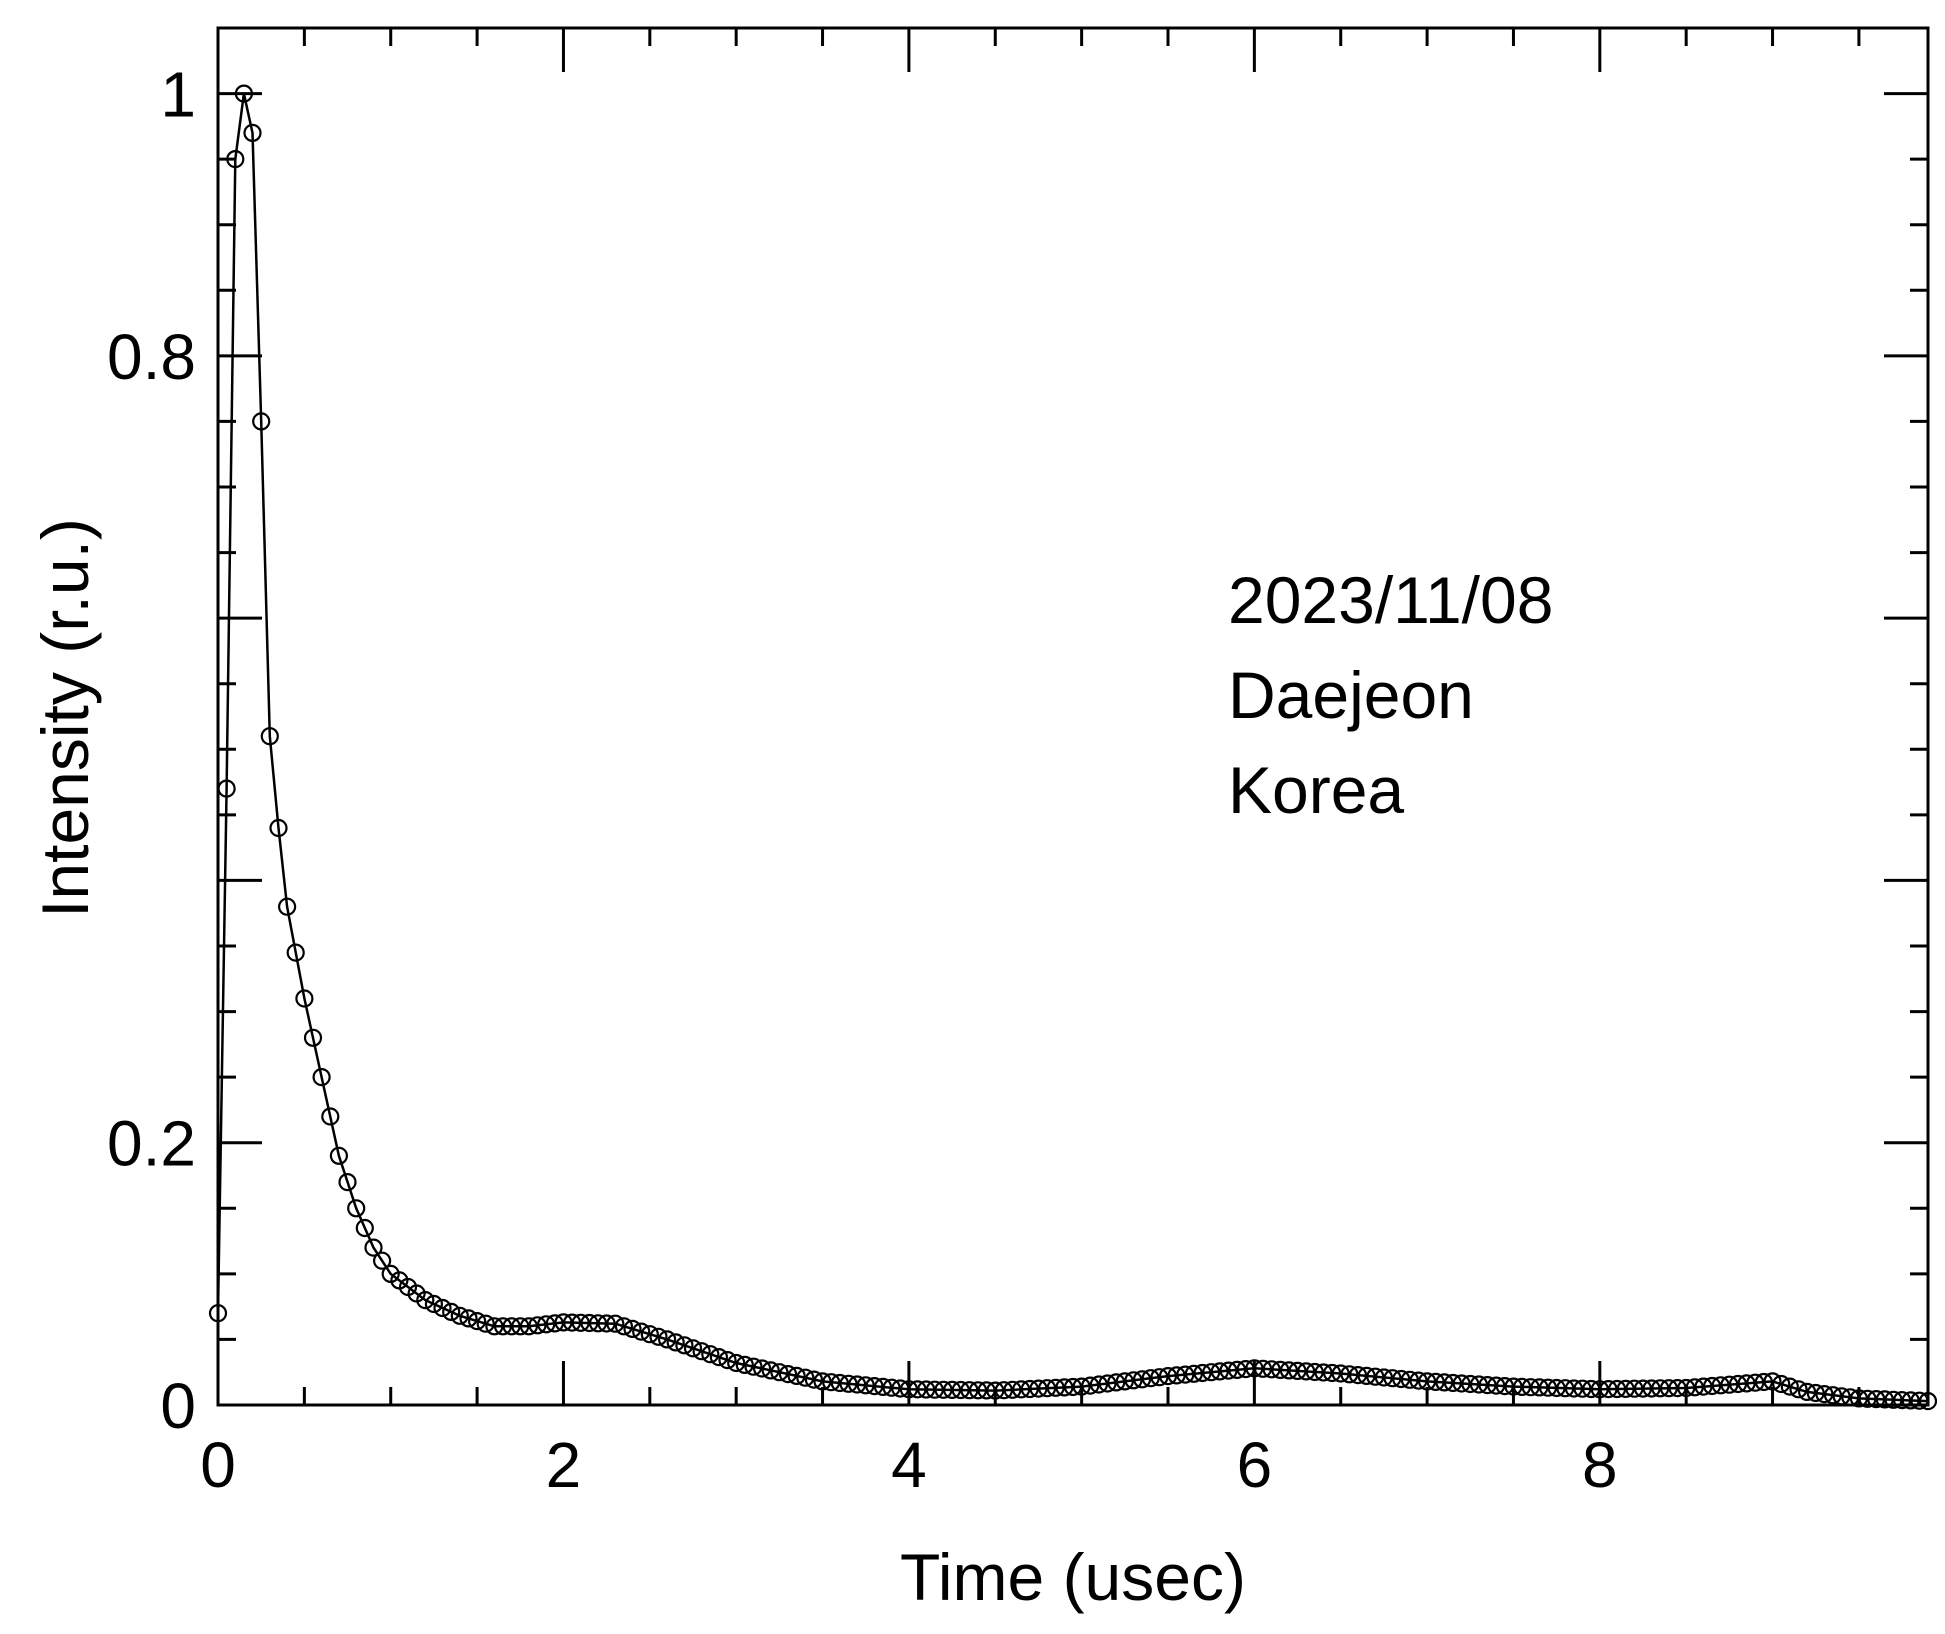 This screenshot has width=1945, height=1634. What do you see at coordinates (218, 1465) in the screenshot?
I see `x-tick-label: 0` at bounding box center [218, 1465].